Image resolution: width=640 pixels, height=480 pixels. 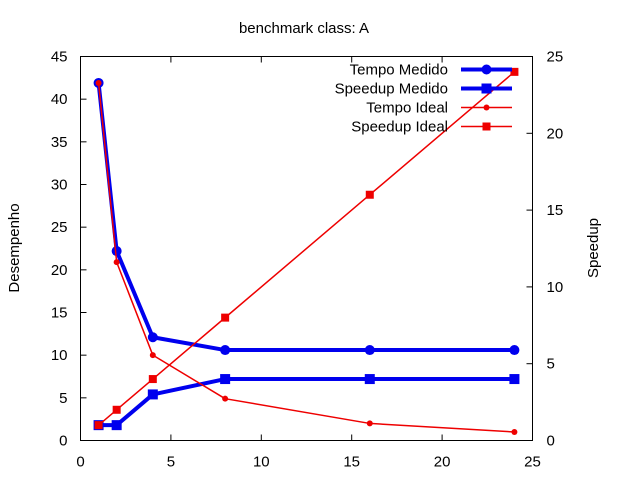 What do you see at coordinates (59, 57) in the screenshot?
I see `y-tick-label-9: 45` at bounding box center [59, 57].